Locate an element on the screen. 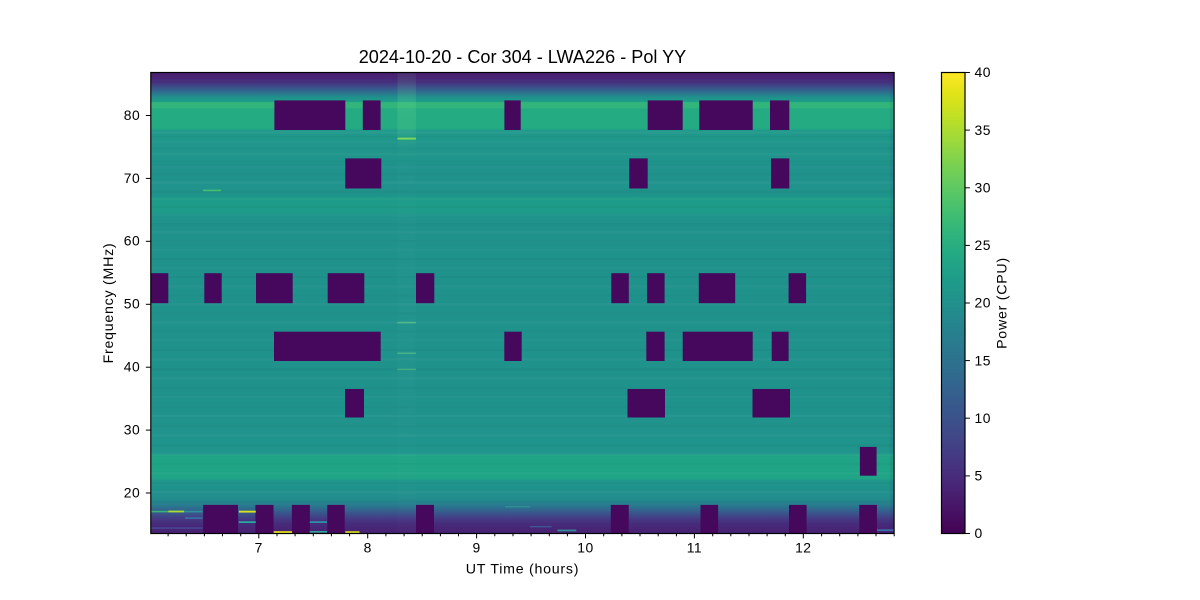  svg-text: 25 is located at coordinates (983, 245).